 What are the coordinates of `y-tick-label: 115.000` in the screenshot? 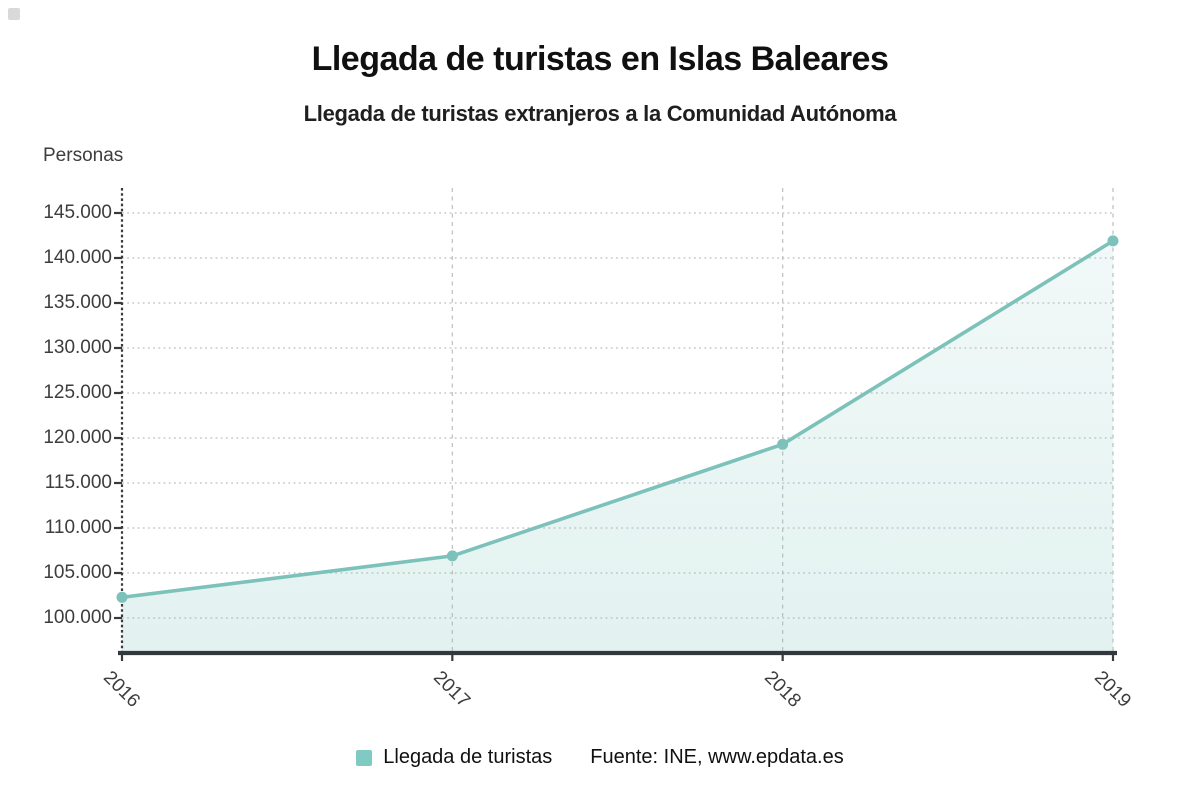 It's located at (78, 482).